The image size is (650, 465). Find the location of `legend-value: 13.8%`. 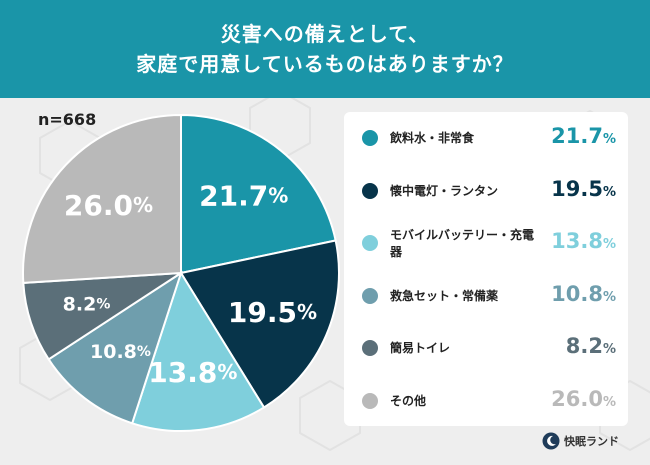

legend-value: 13.8% is located at coordinates (583, 241).